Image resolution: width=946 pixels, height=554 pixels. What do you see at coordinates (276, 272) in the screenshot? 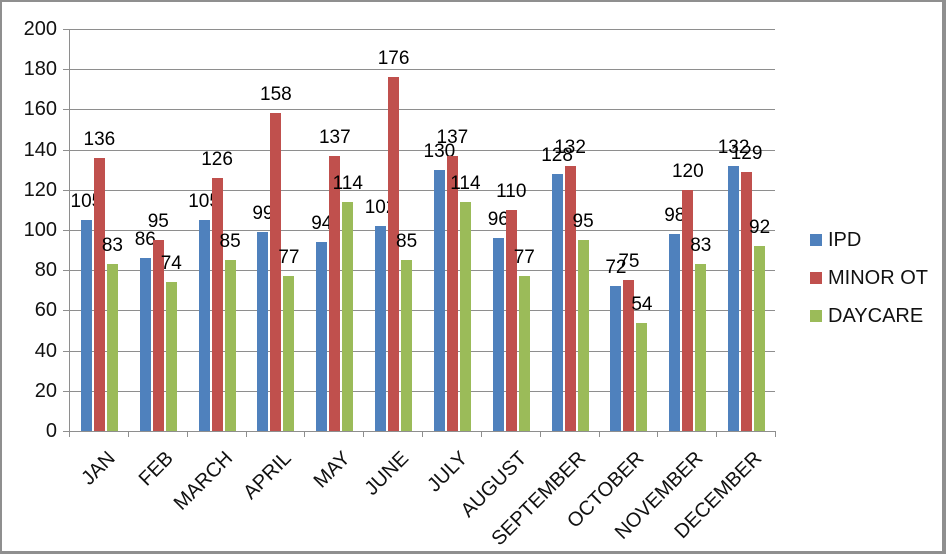
I see `bar-minor-ot-april` at bounding box center [276, 272].